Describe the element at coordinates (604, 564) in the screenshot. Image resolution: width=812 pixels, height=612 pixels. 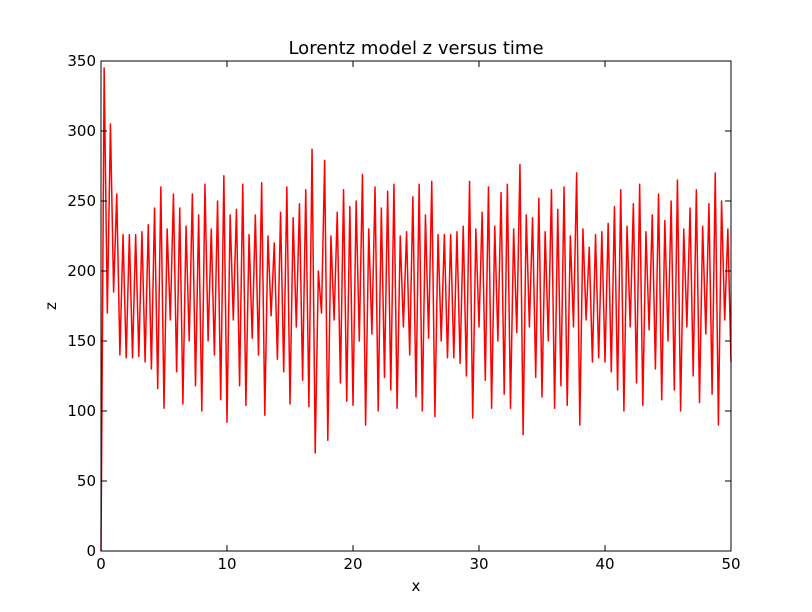
I see `x-tick-label: 40` at that location.